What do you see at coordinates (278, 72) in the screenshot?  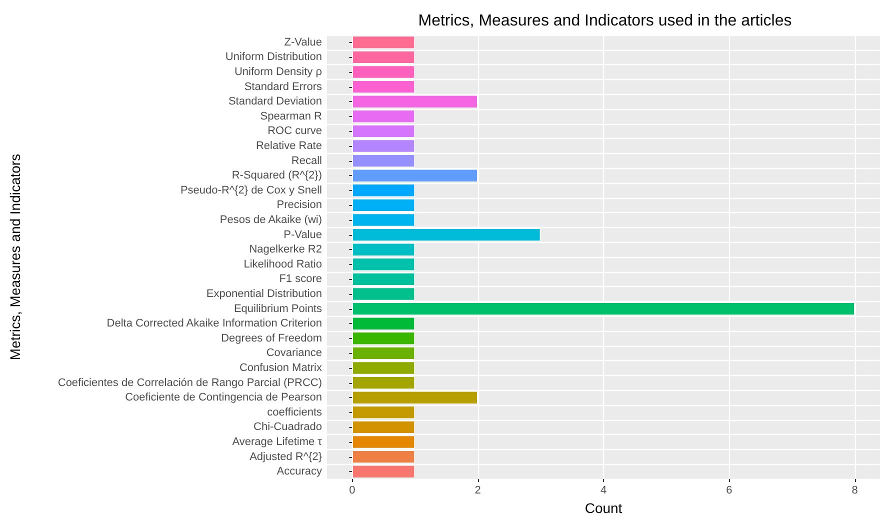 I see `y-tick-label: Uniform Density ρ` at bounding box center [278, 72].